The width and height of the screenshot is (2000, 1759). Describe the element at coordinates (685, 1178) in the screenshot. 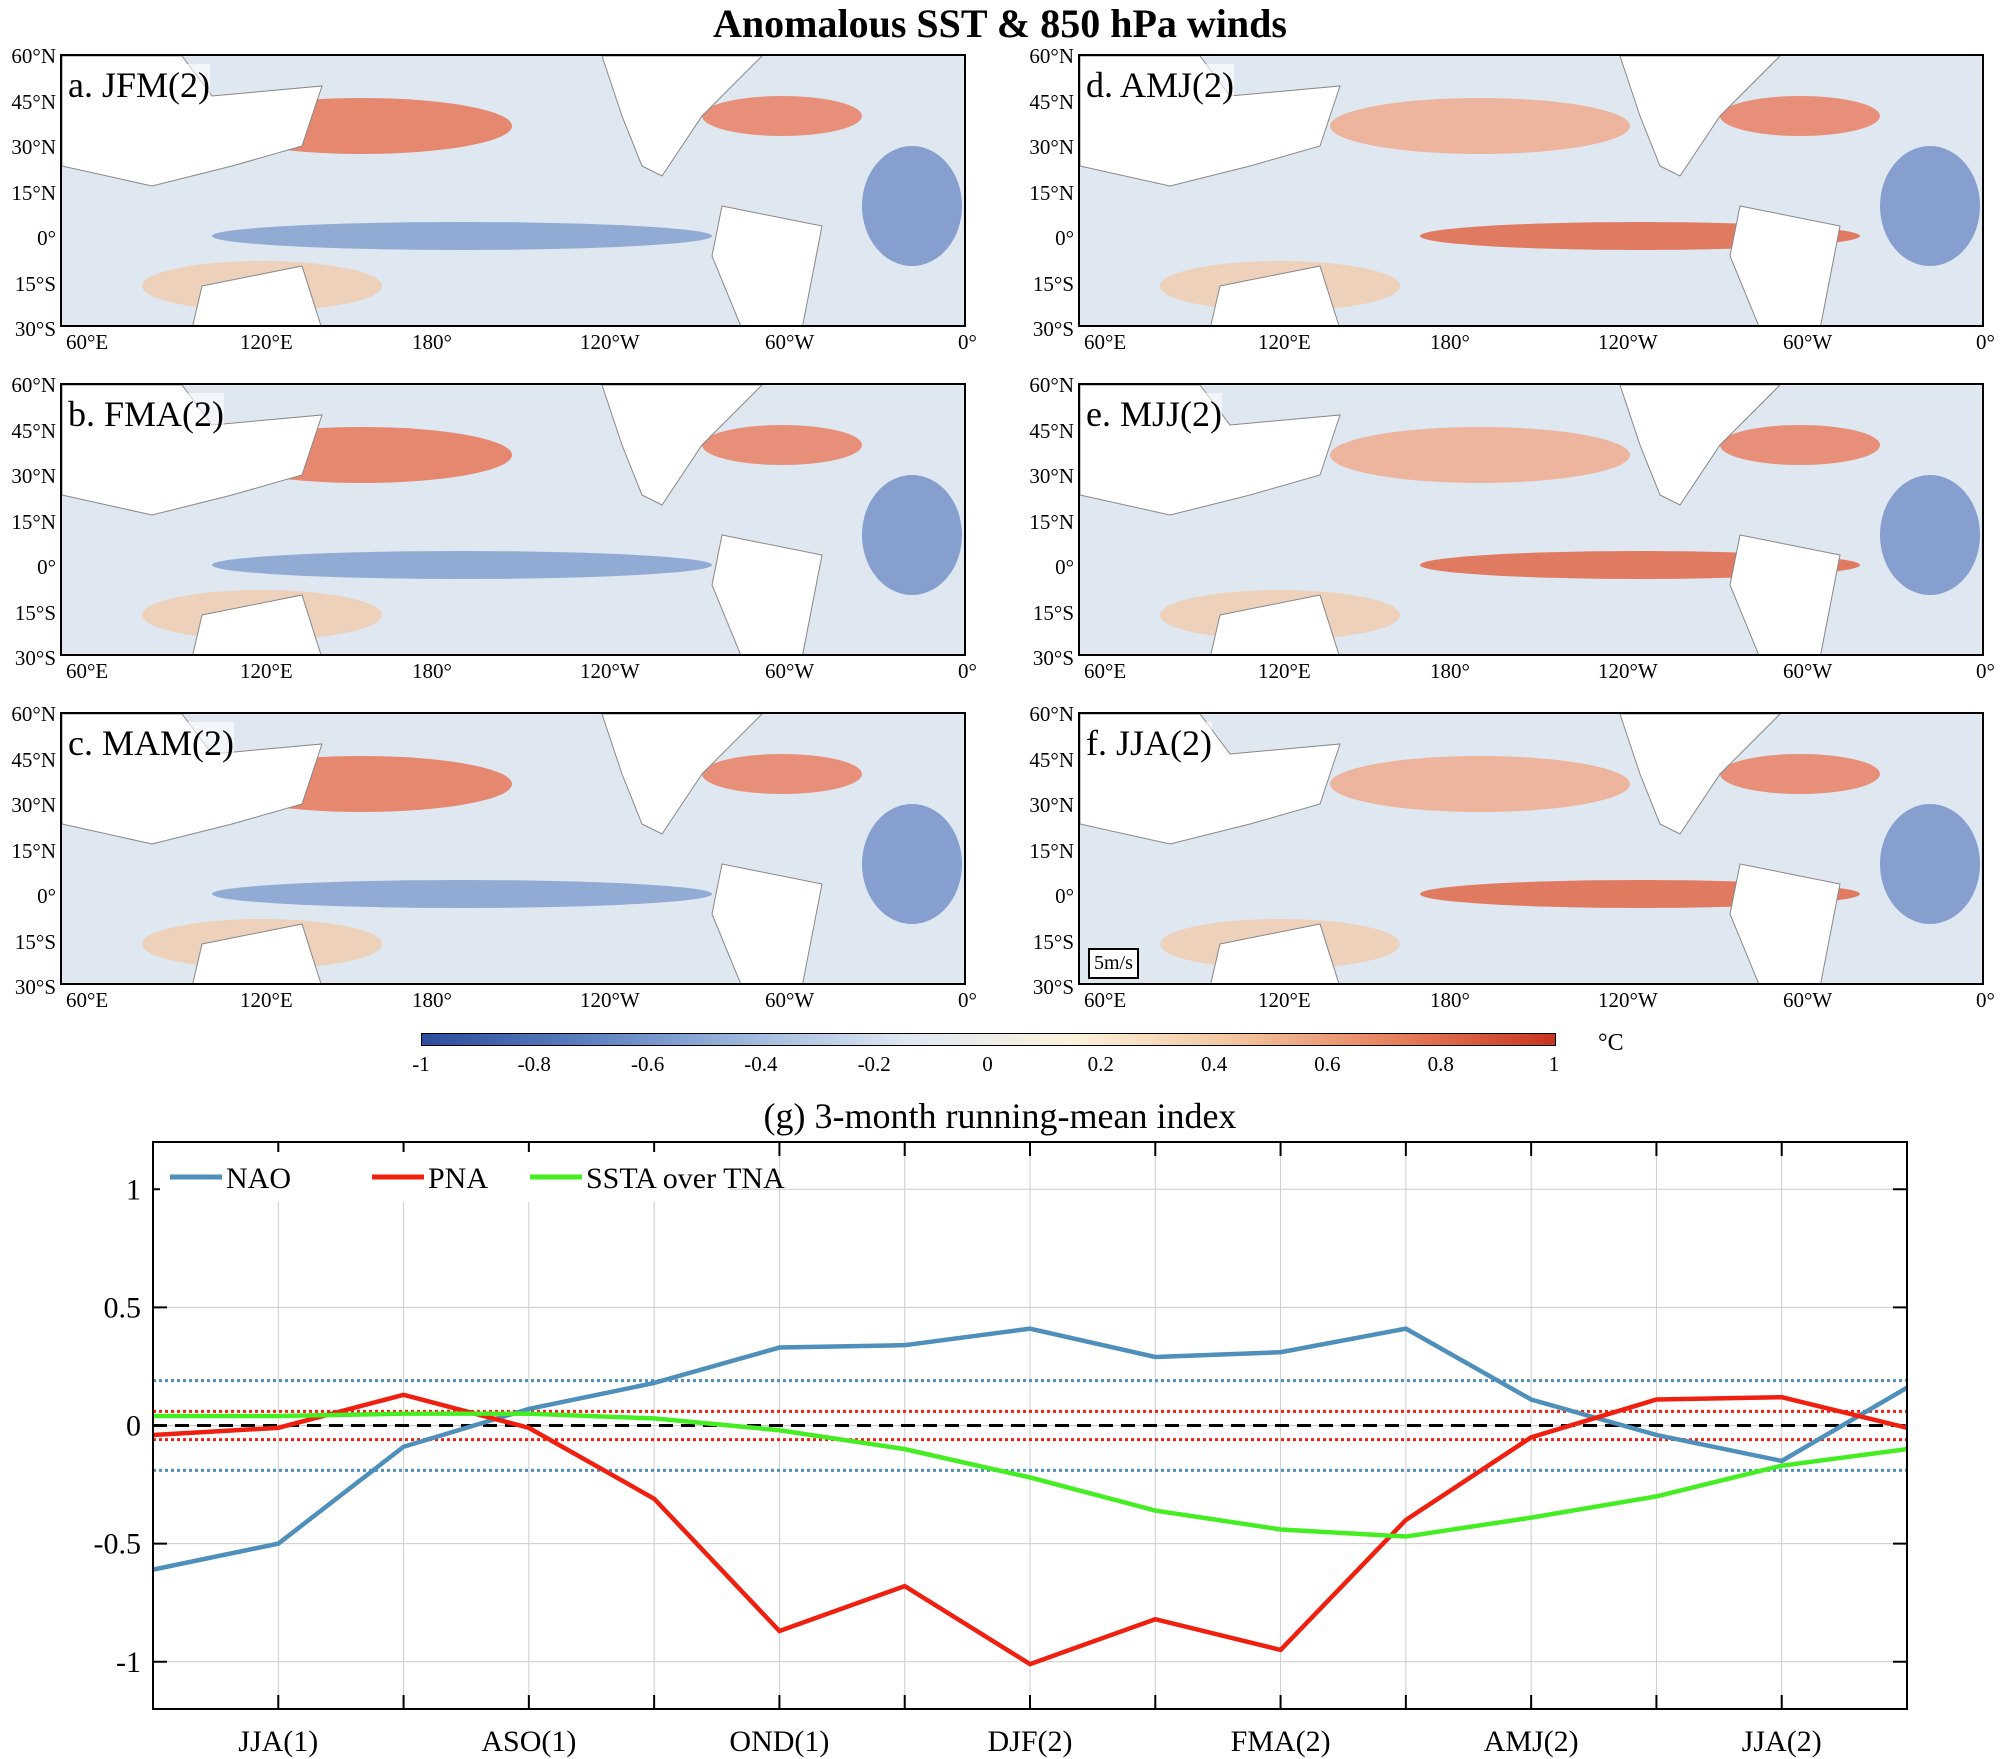

I see `legend-label: SSTA over TNA` at that location.